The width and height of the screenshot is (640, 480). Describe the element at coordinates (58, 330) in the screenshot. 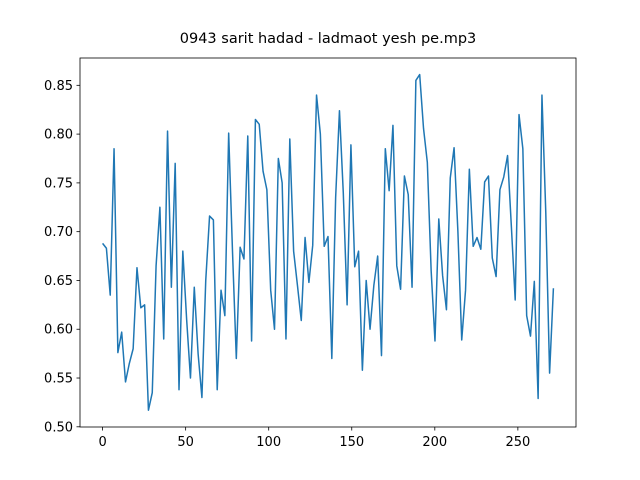

I see `y-tick-label: 0.60` at that location.